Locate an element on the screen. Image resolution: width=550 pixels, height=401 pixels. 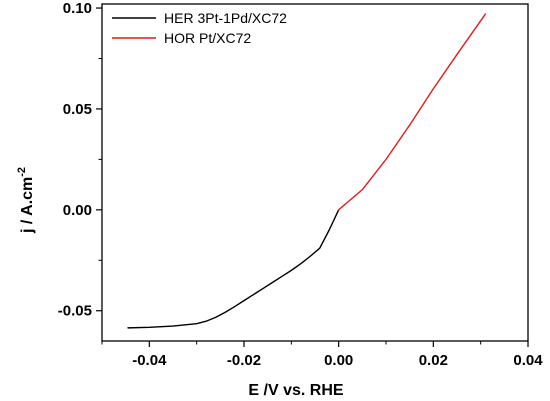
y-axis-title: j / A.cm-2 is located at coordinates (26, 200).